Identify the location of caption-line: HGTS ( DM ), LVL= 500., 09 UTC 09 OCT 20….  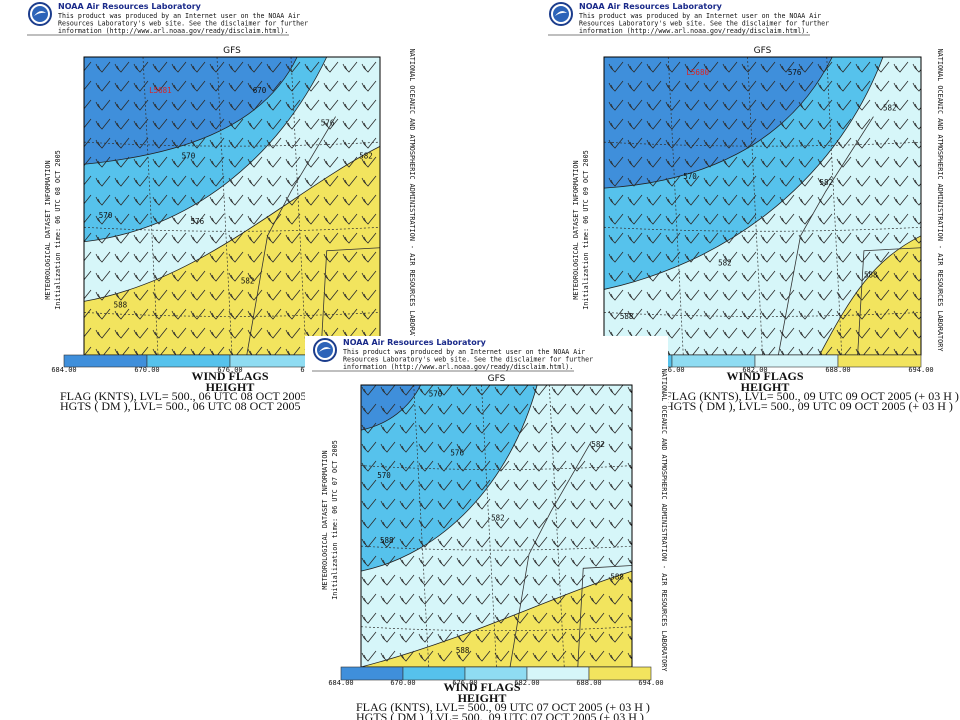
(809, 406).